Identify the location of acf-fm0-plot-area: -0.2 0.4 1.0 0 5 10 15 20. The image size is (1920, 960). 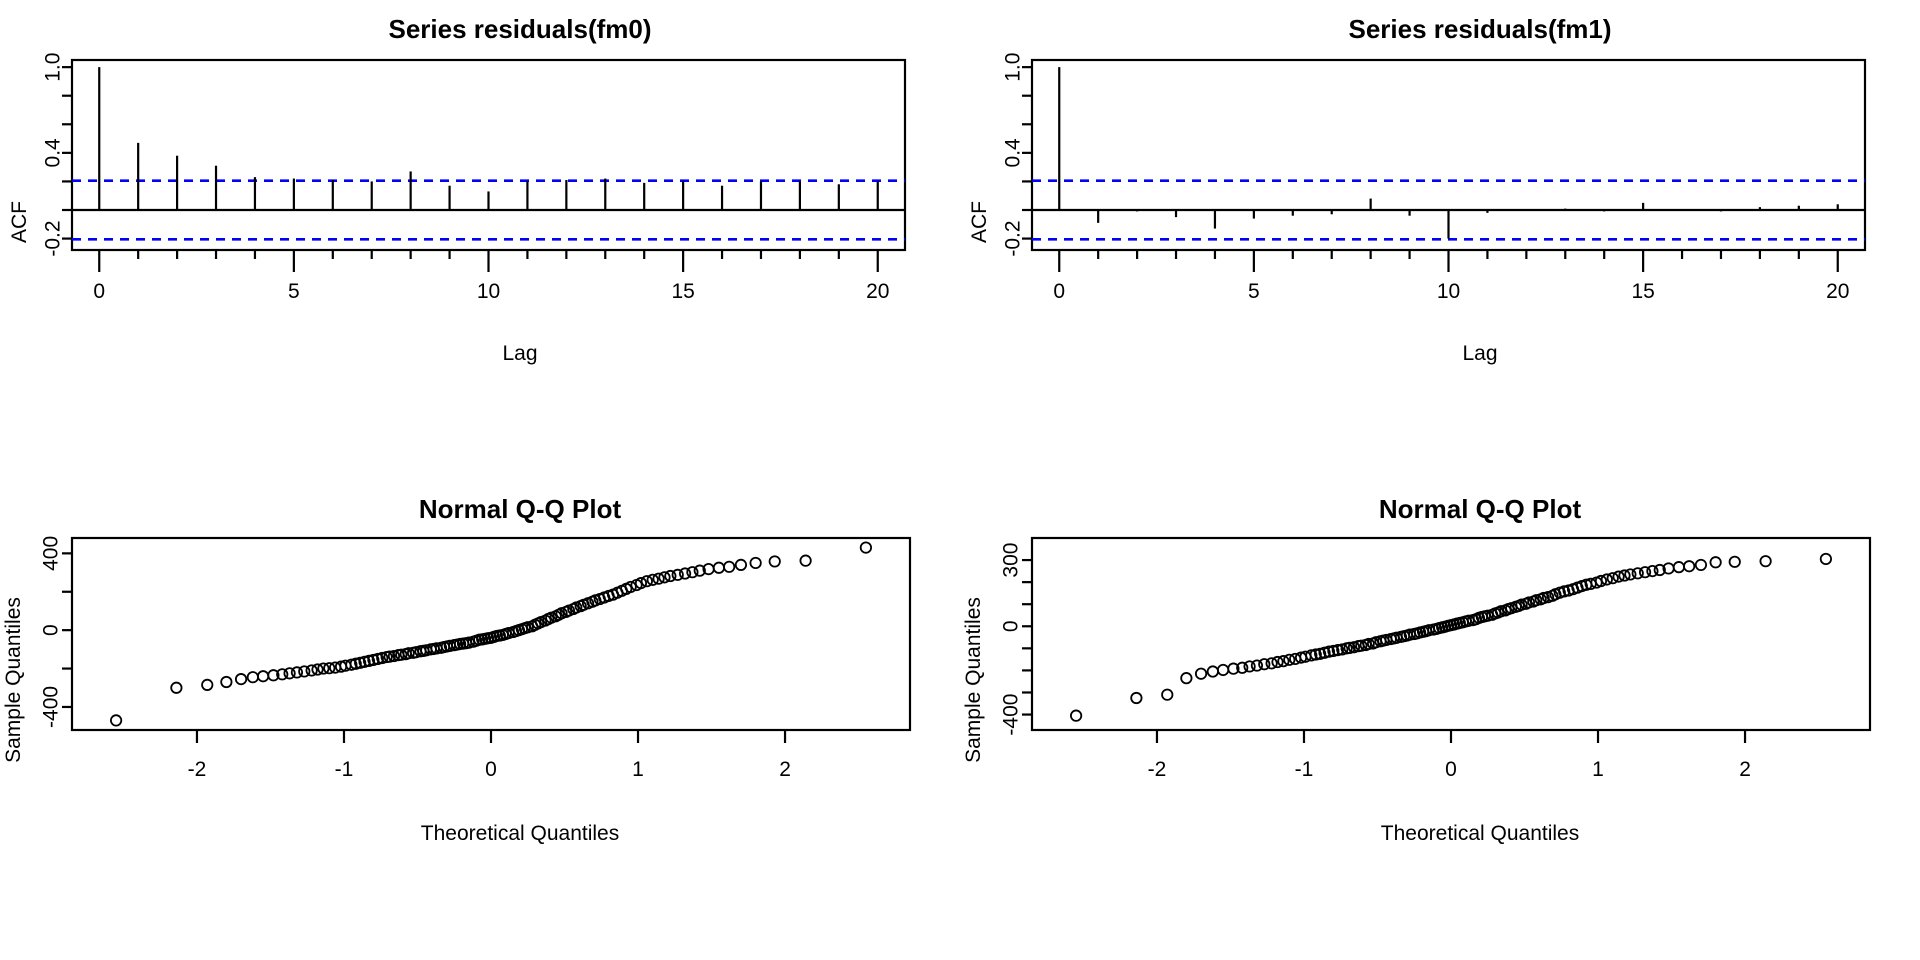
(474, 178).